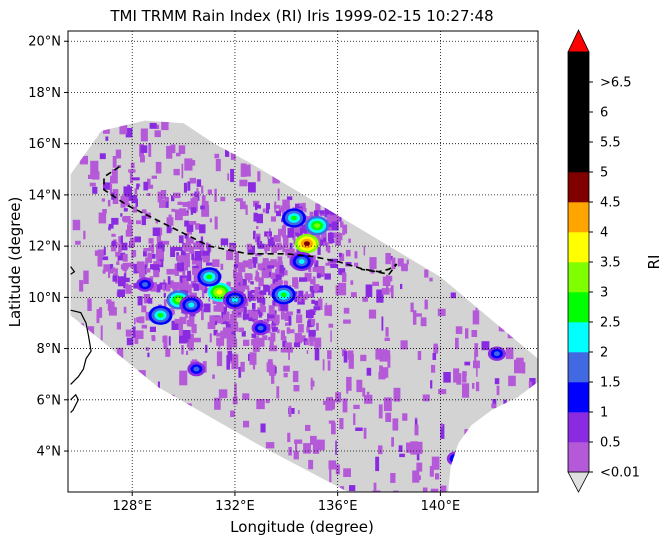  What do you see at coordinates (441, 506) in the screenshot?
I see `x-tick-label: 140°E` at bounding box center [441, 506].